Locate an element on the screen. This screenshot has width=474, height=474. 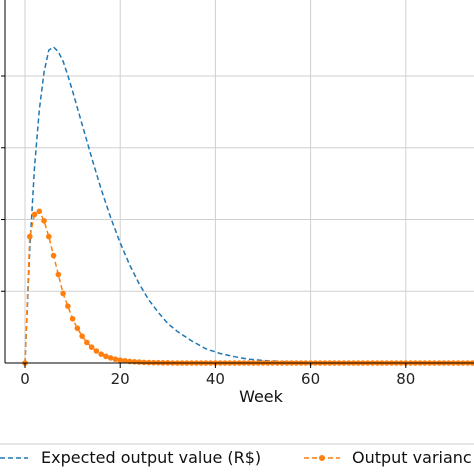
legend-marker-output-variance is located at coordinates (322, 458).